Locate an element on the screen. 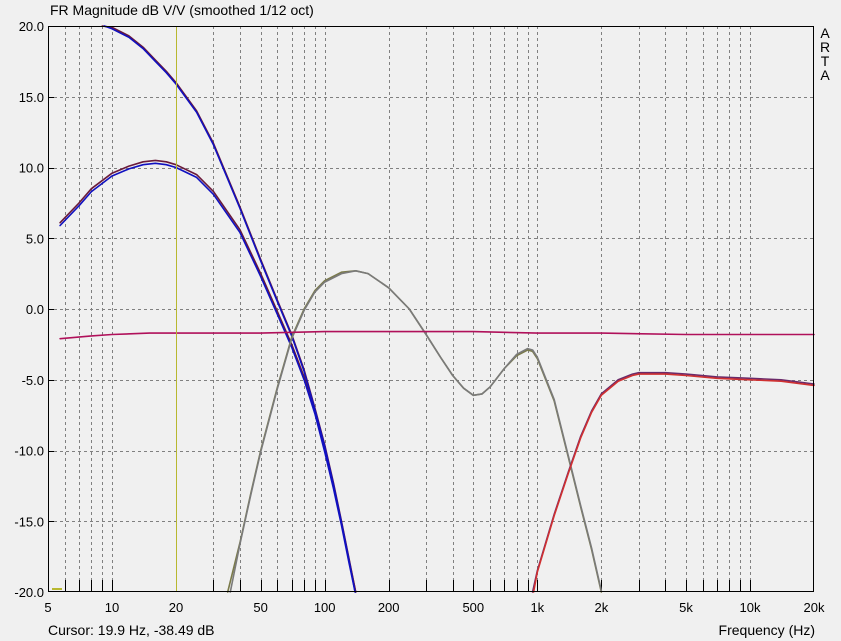 The height and width of the screenshot is (641, 841). x-tick-label: 5 is located at coordinates (47, 607).